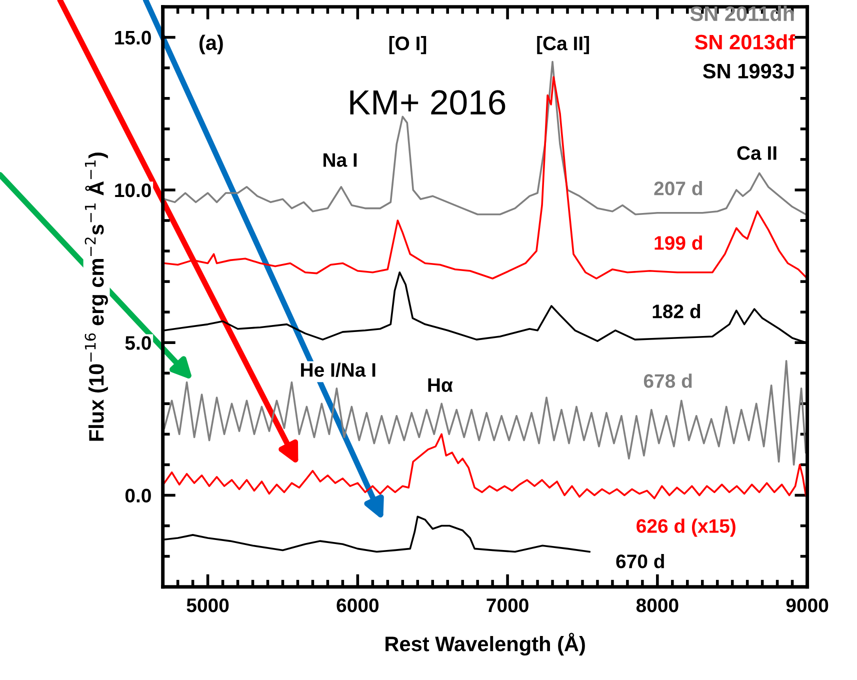 Image resolution: width=857 pixels, height=680 pixels. Describe the element at coordinates (357, 605) in the screenshot. I see `x-tick-label: 6000` at that location.